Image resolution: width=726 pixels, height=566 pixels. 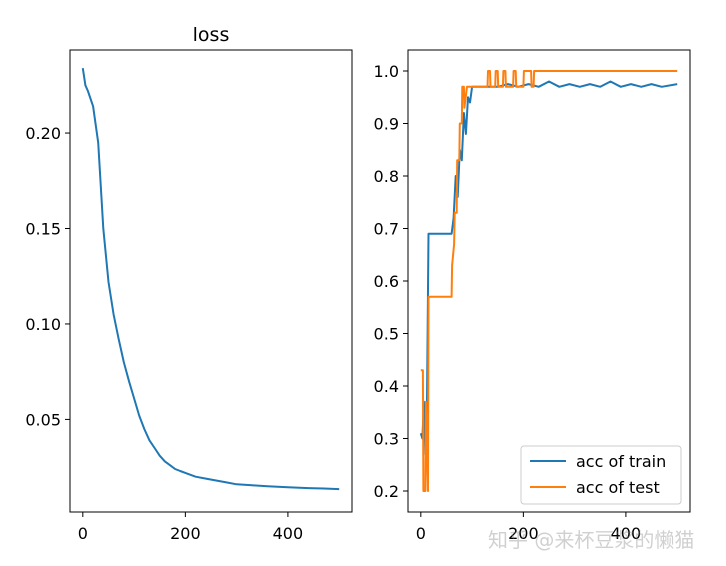 What do you see at coordinates (185, 533) in the screenshot?
I see `loss-x-tick-label: 200` at bounding box center [185, 533].